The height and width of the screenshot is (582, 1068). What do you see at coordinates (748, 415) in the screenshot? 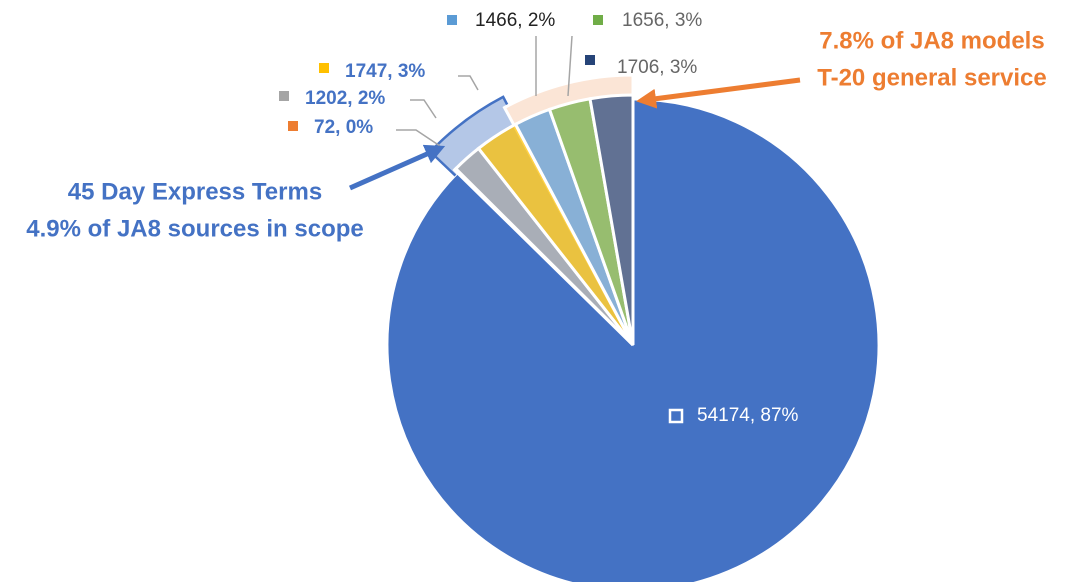
I see `data-label: 54174, 87%` at bounding box center [748, 415].